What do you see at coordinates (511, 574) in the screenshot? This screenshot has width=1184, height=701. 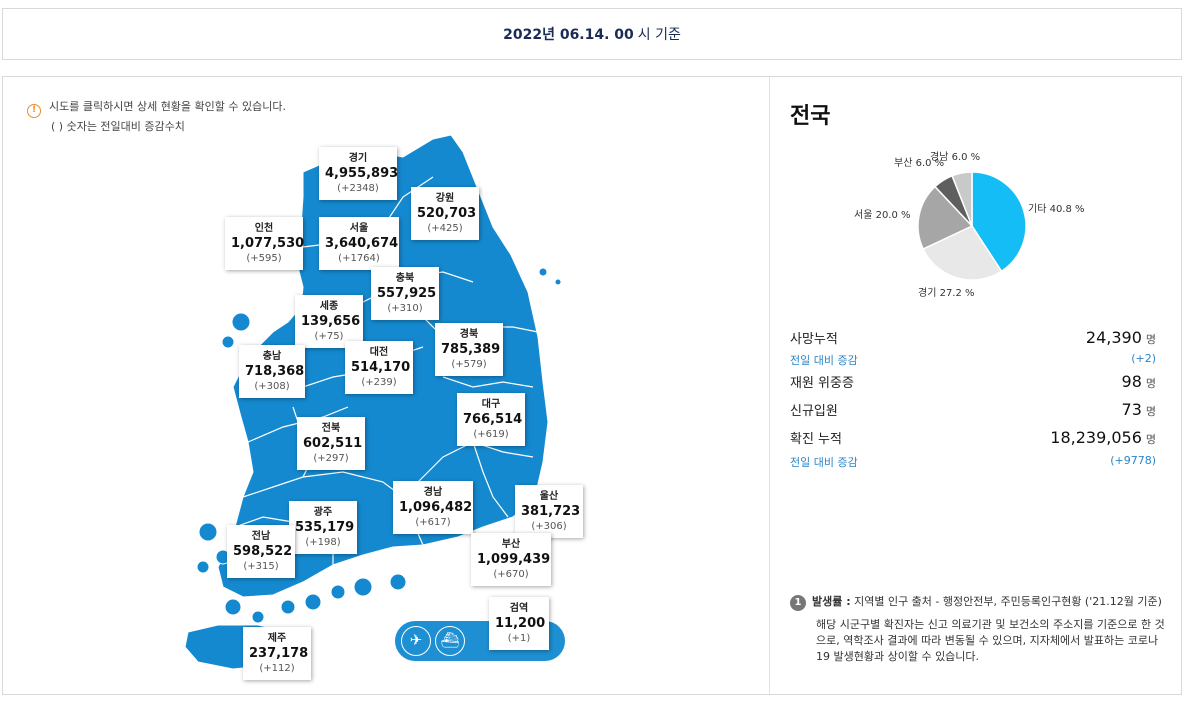 I see `region-increase: (+670)` at bounding box center [511, 574].